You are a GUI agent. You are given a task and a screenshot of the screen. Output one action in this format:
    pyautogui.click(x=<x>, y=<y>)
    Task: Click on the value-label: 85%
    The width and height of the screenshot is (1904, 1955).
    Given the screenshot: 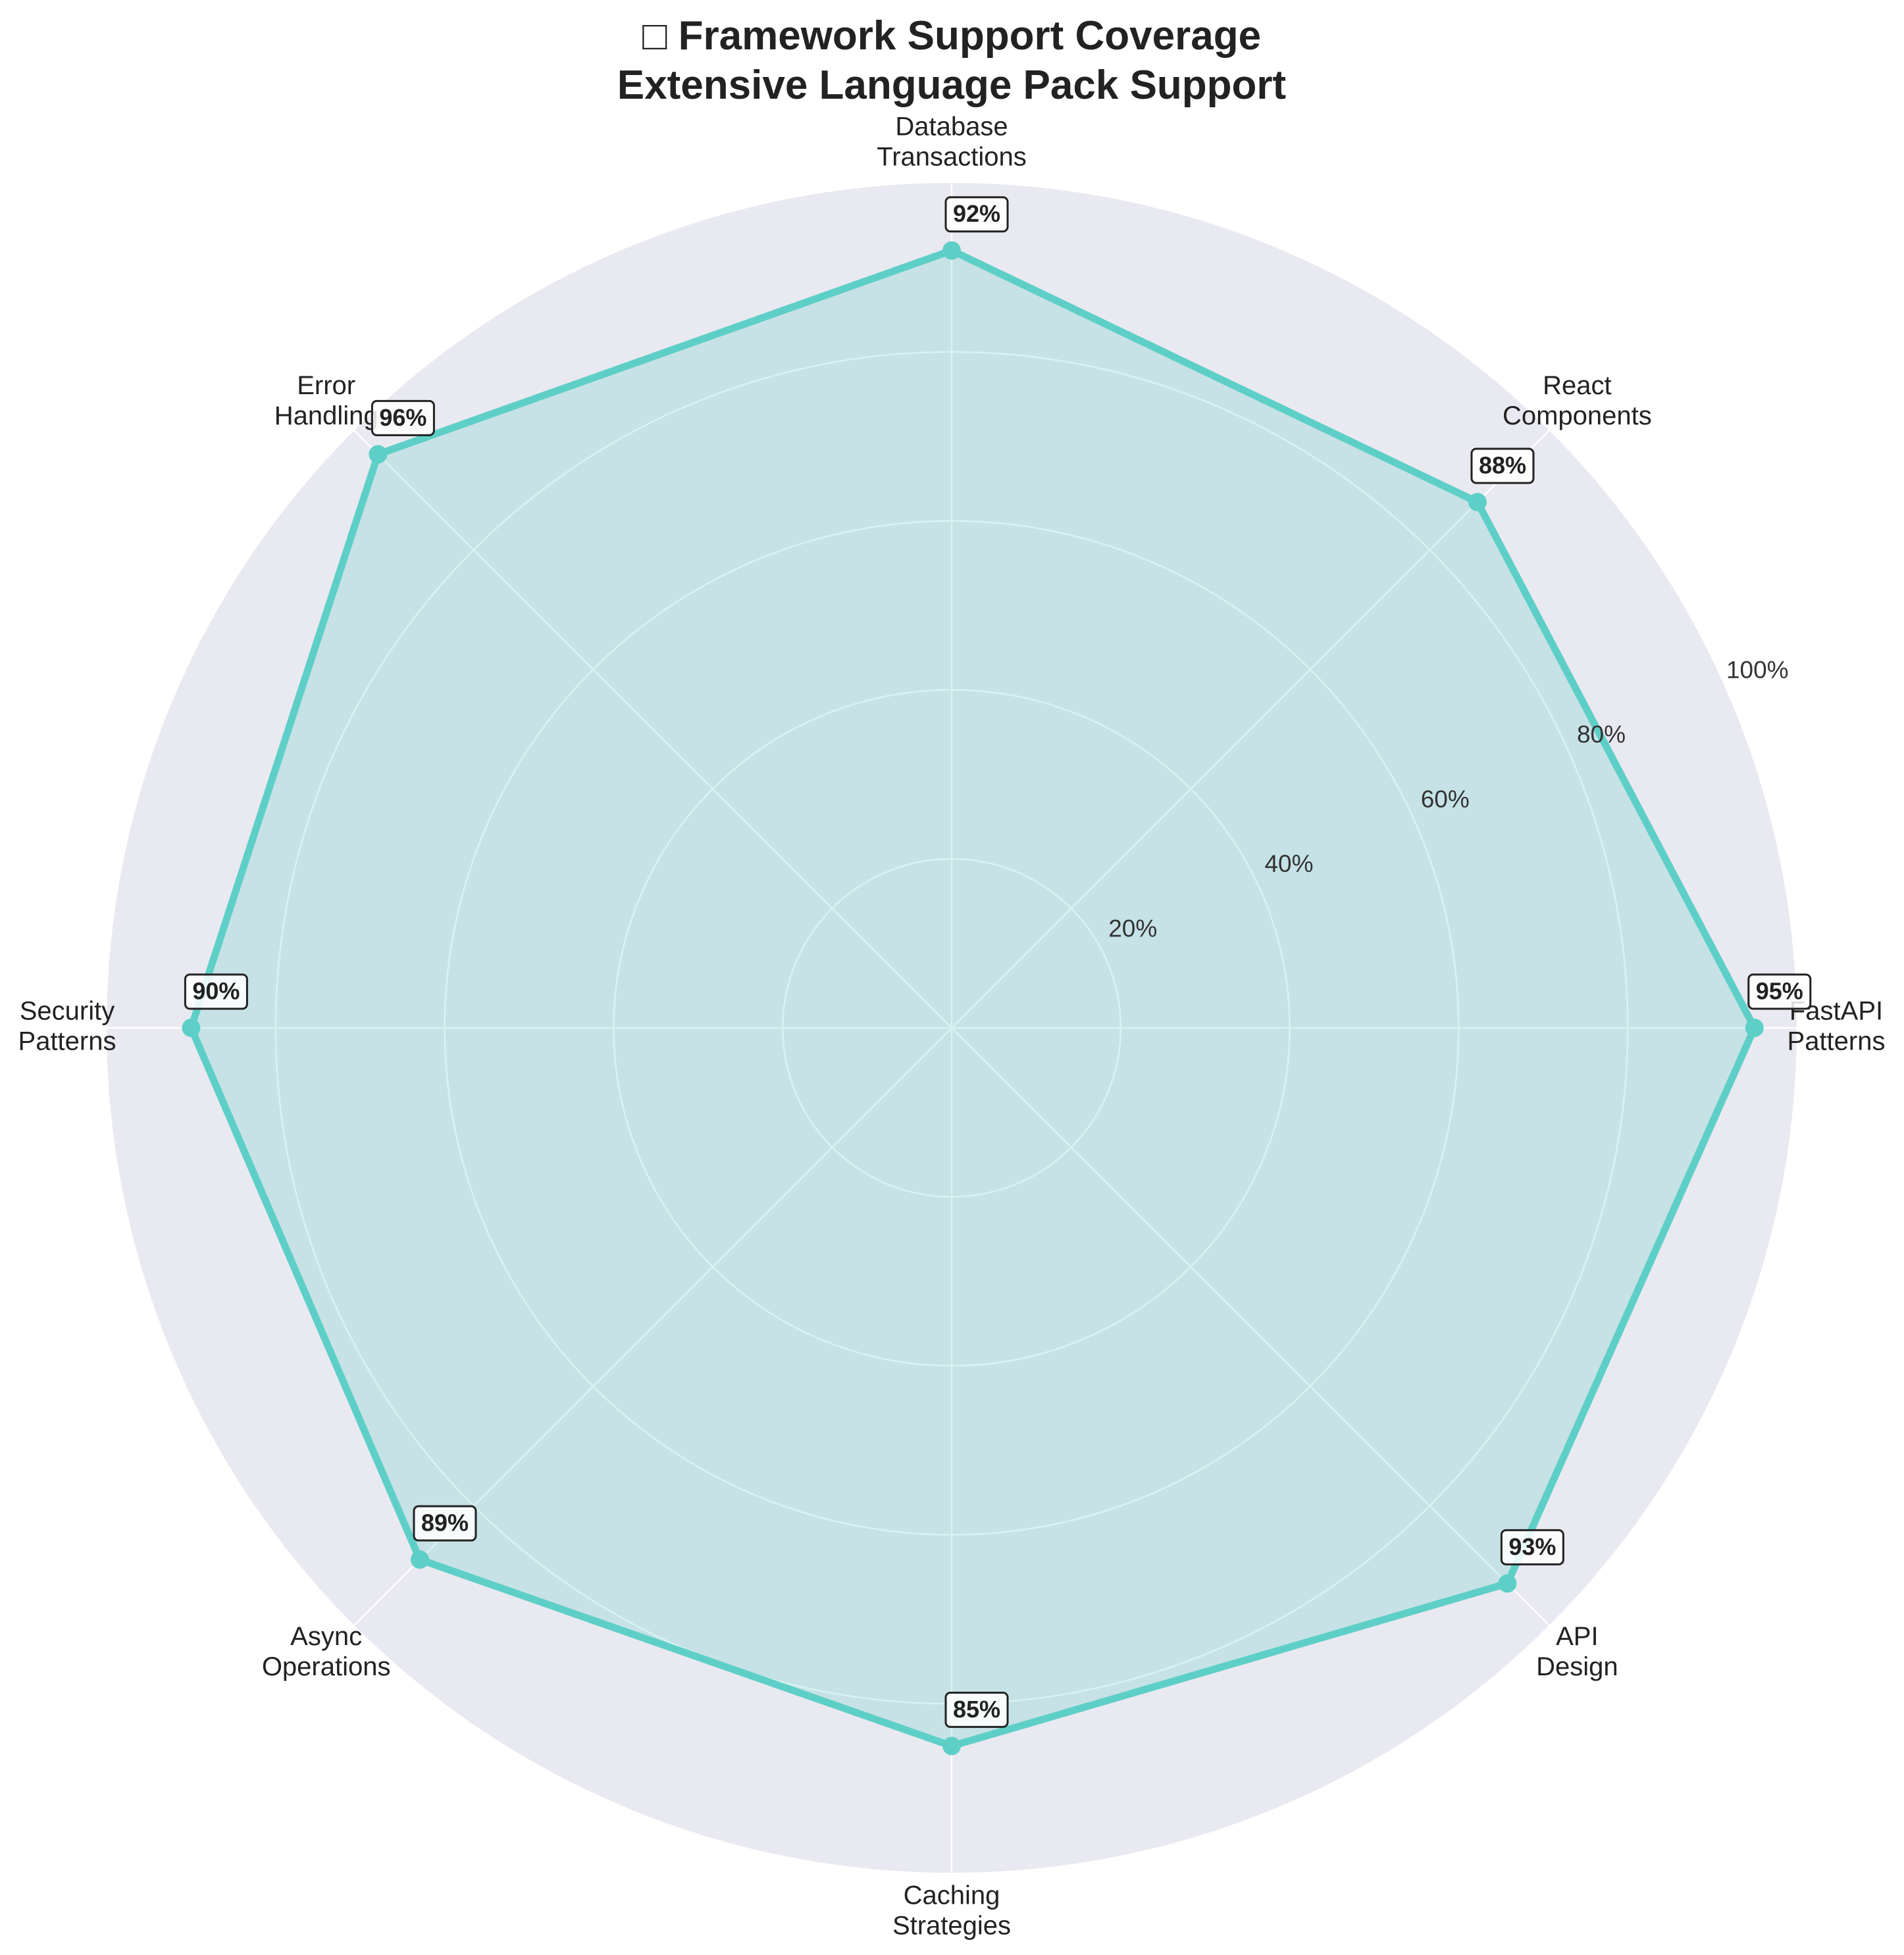 What is the action you would take?
    pyautogui.click(x=976, y=1709)
    